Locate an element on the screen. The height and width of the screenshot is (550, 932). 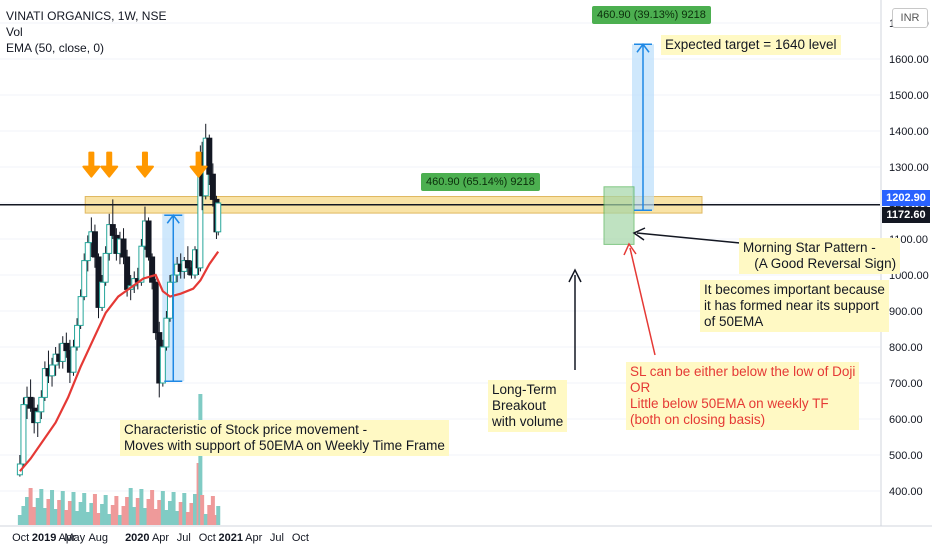
ema-50-line is located at coordinates (119, 361).